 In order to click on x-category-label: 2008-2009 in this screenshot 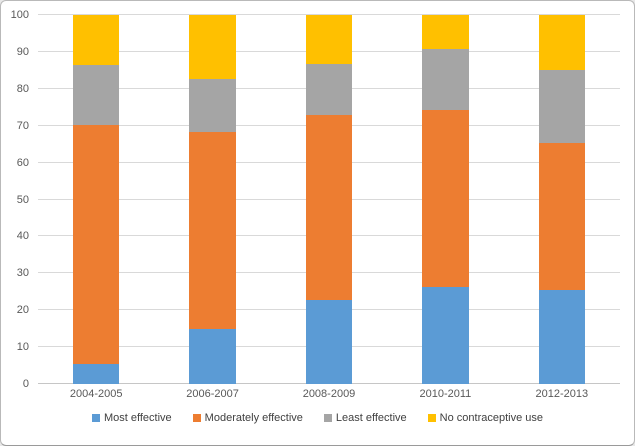, I will do `click(329, 394)`.